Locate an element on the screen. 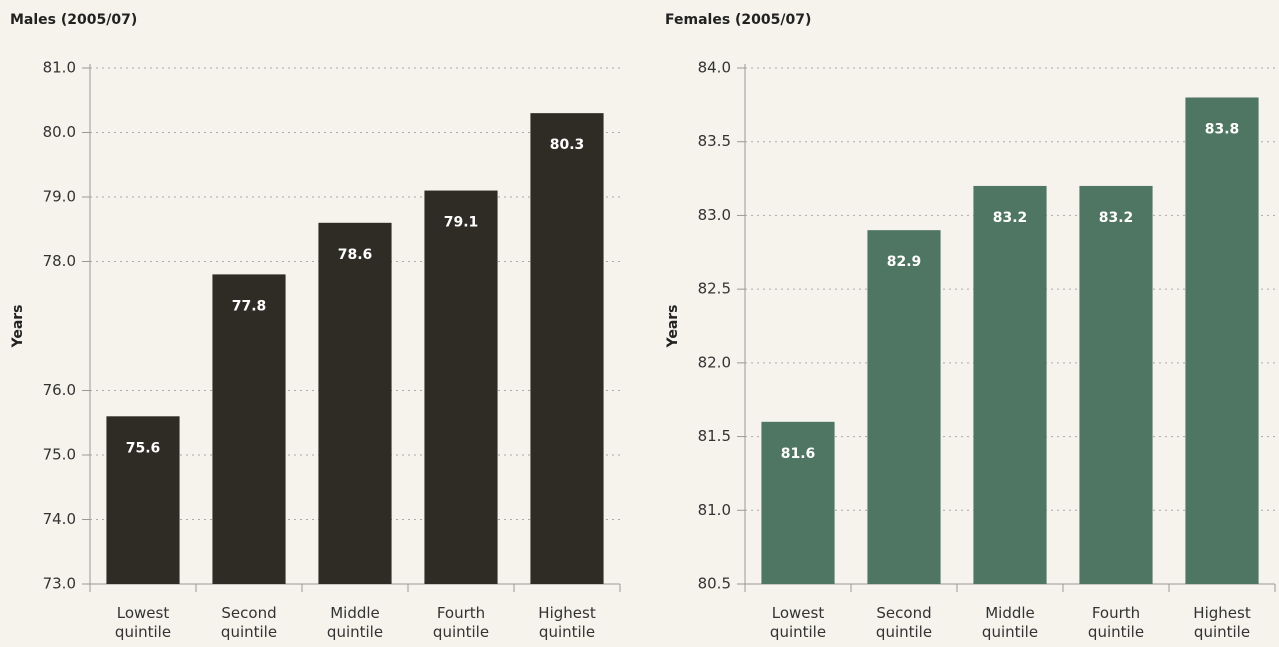 The image size is (1279, 647). chart-title: Males (2005/07) is located at coordinates (73, 20).